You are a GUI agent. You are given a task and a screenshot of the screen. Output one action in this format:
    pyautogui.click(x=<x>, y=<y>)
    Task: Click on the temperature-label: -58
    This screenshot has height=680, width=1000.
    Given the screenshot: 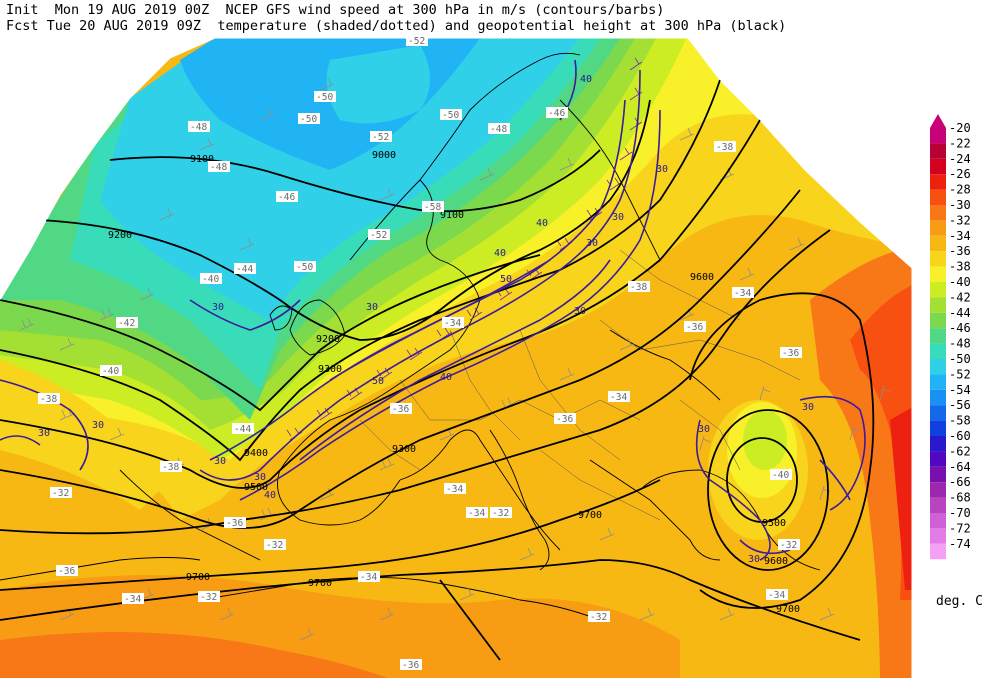 What is the action you would take?
    pyautogui.click(x=433, y=207)
    